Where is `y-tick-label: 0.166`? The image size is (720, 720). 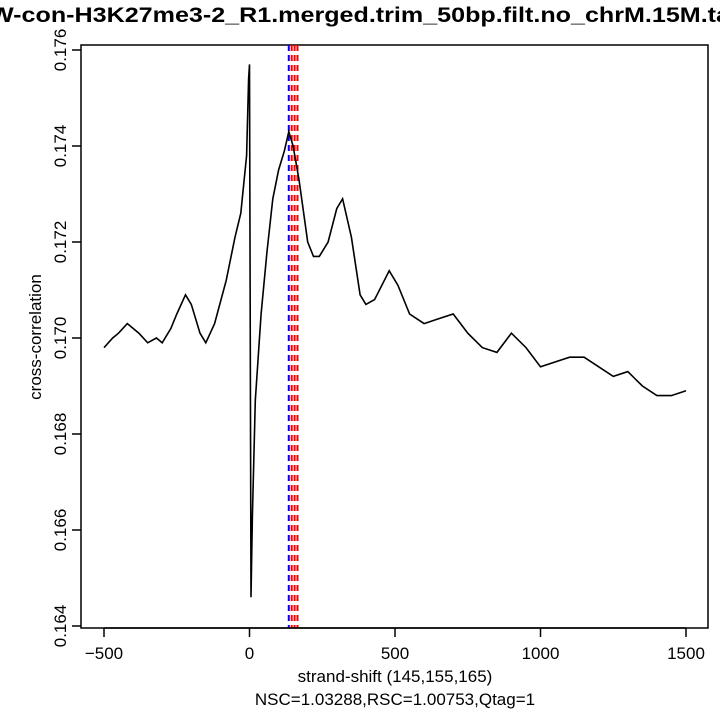
y-tick-label: 0.166 is located at coordinates (60, 530).